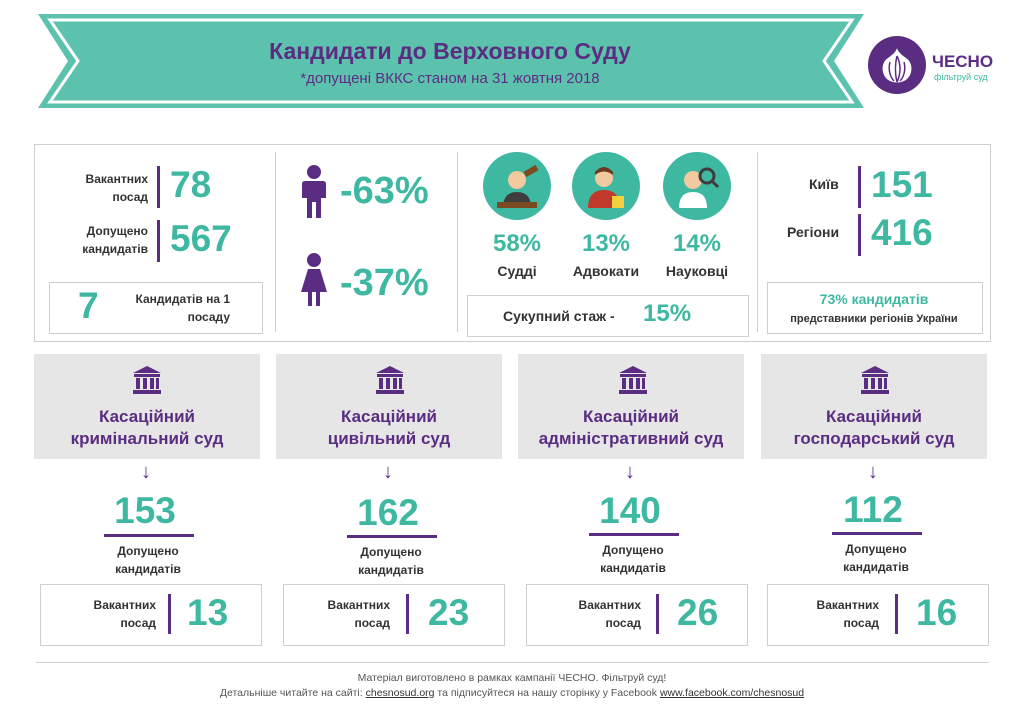 This screenshot has height=725, width=1024. I want to click on logo, so click(897, 65).